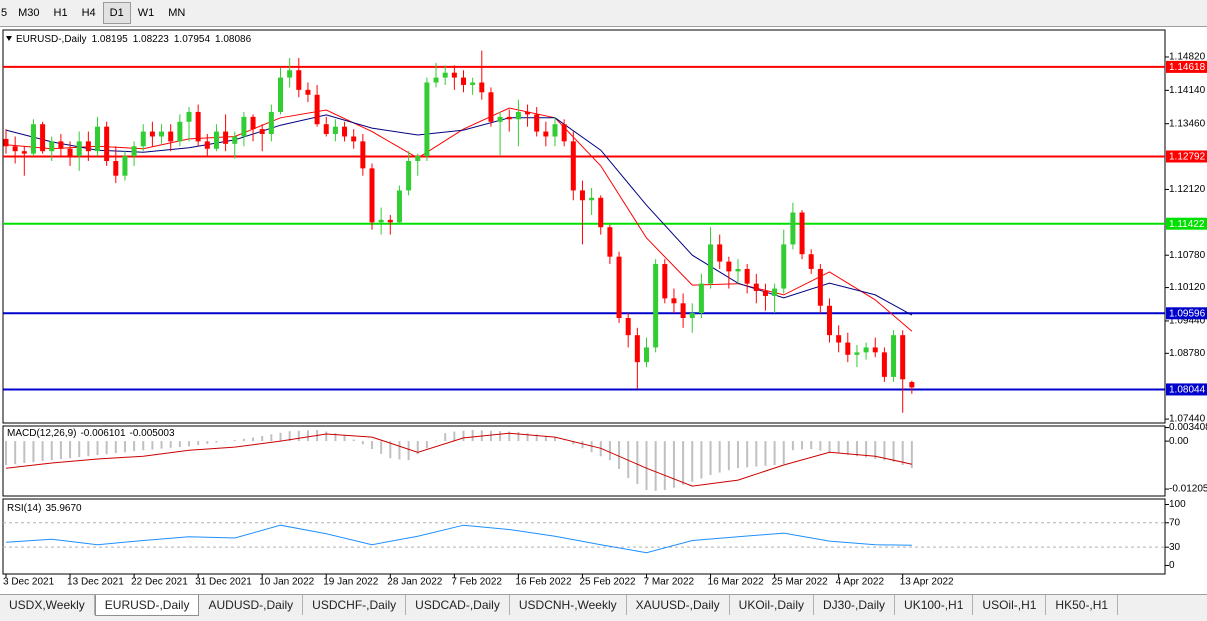  I want to click on chart-tab: USOil-,H1, so click(1010, 605).